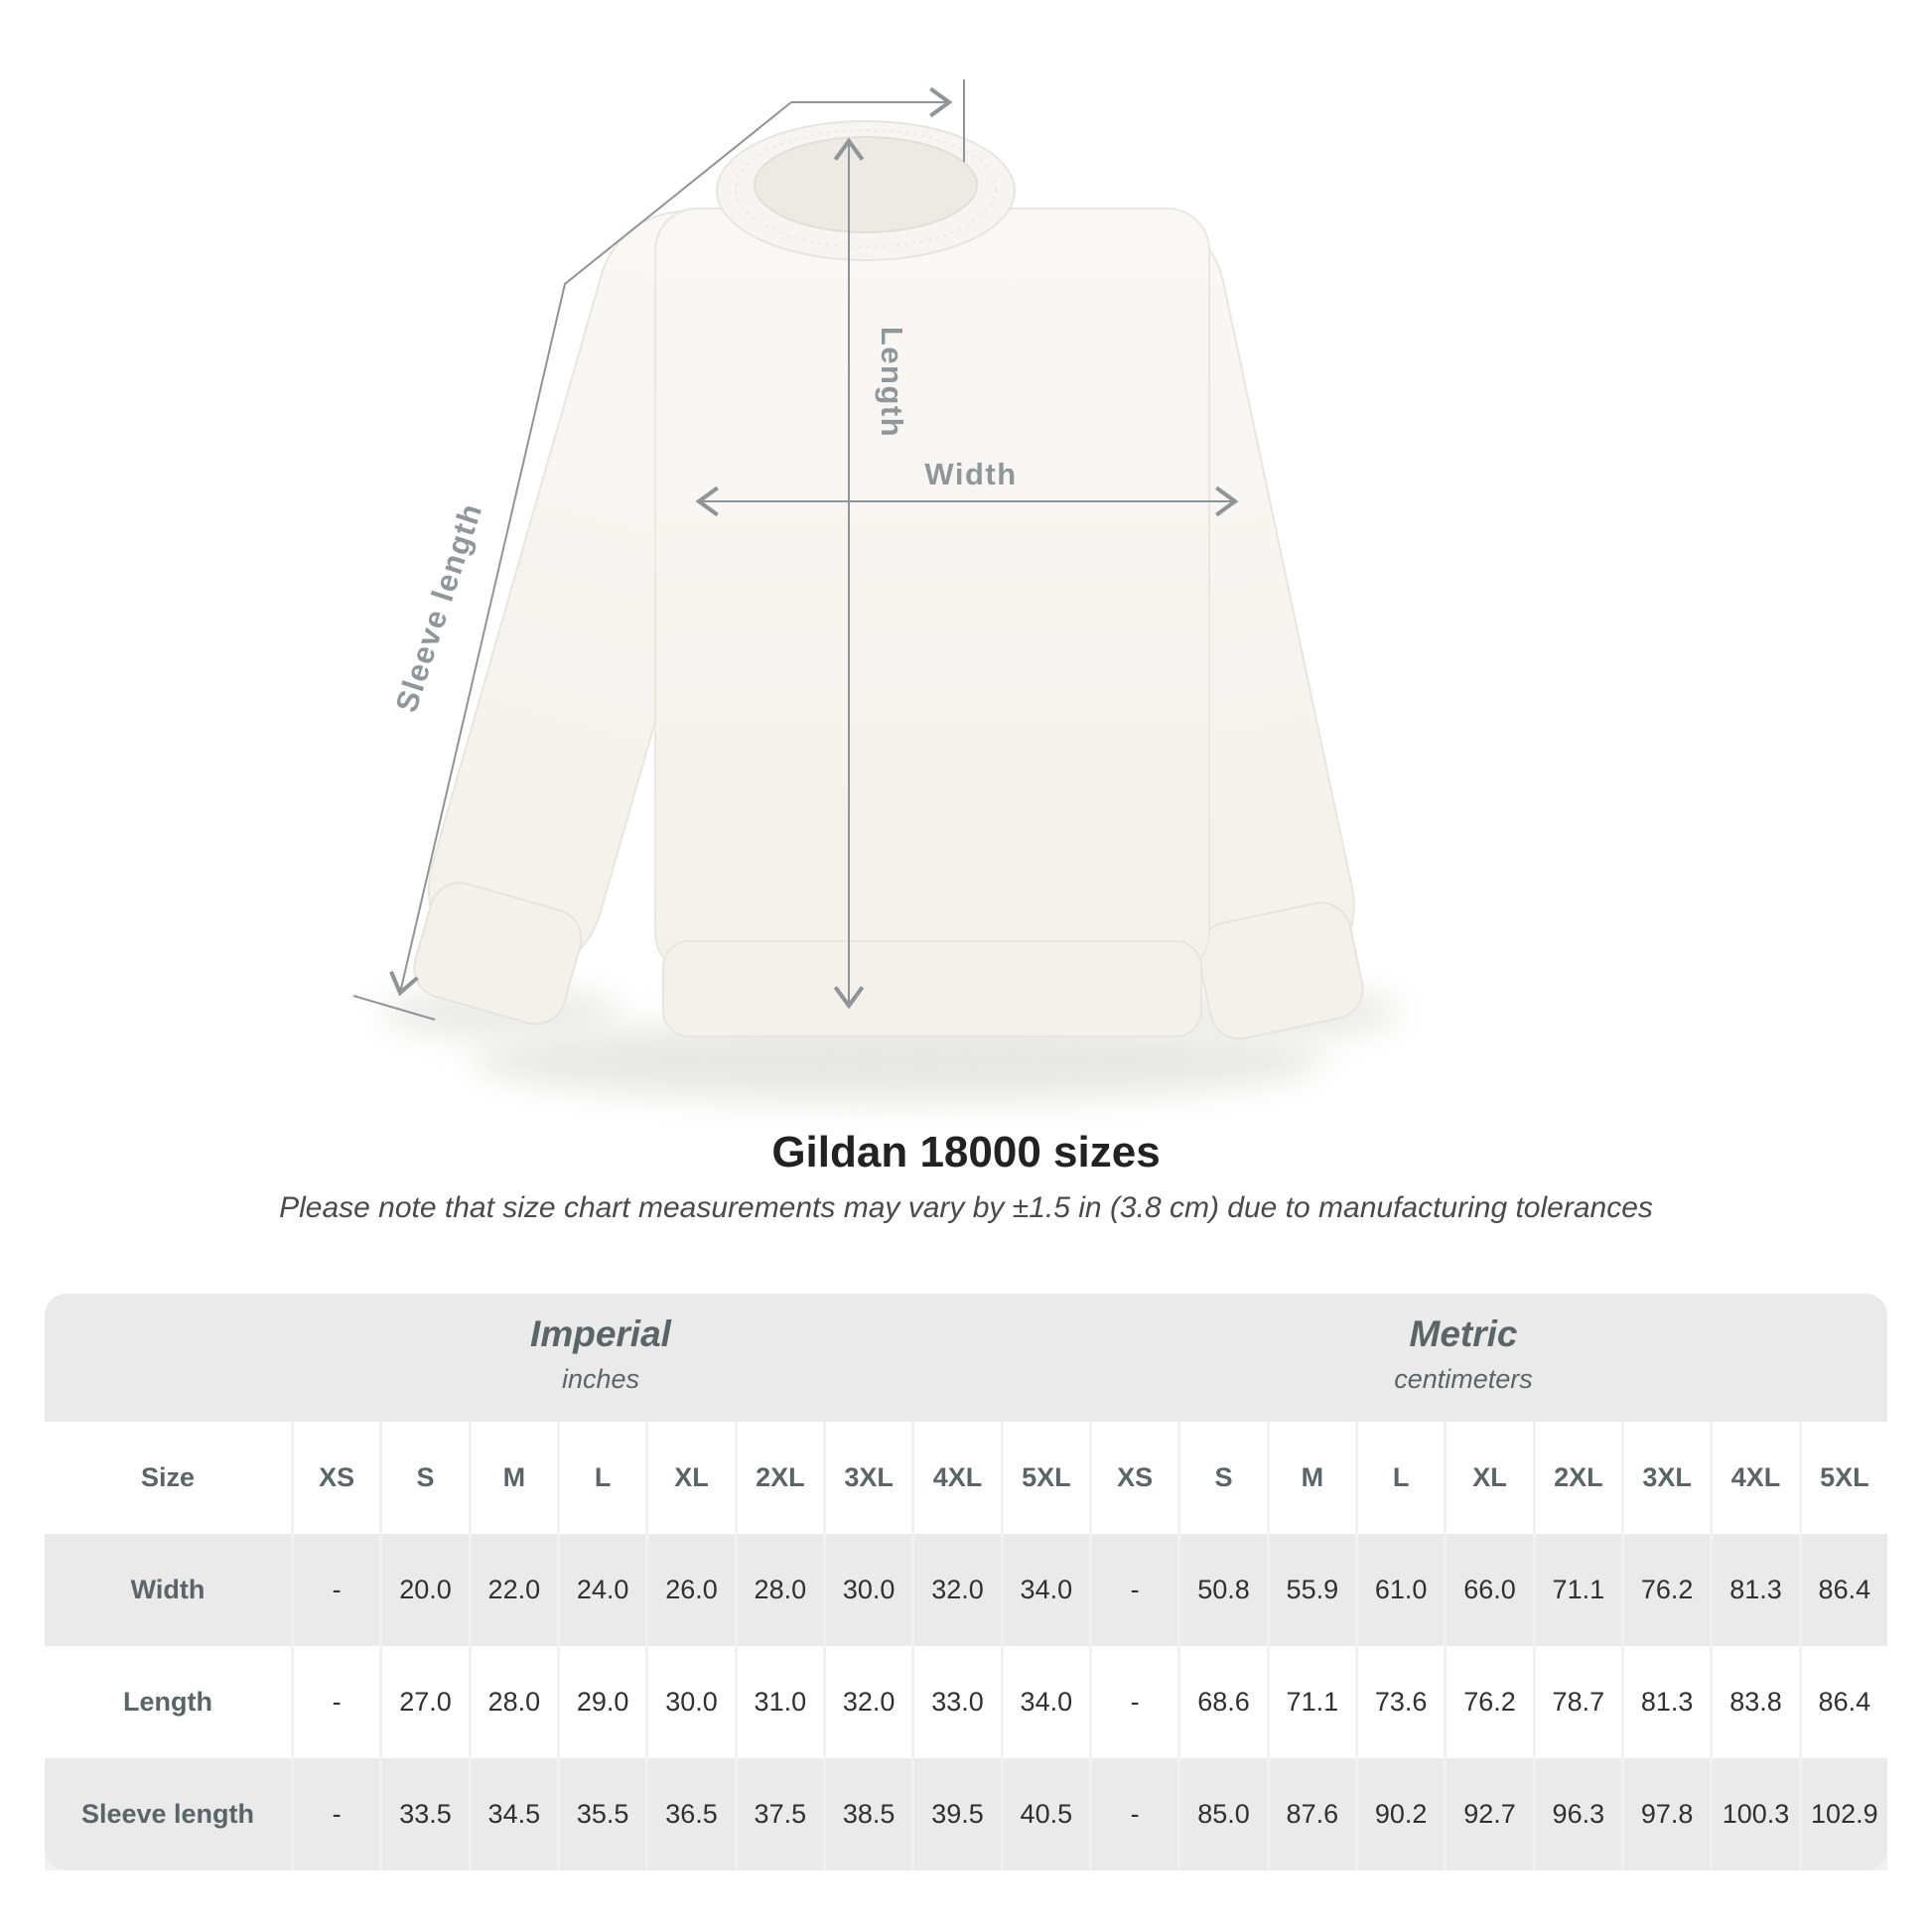 This screenshot has width=1932, height=1932. What do you see at coordinates (1756, 1814) in the screenshot?
I see `value-cell: 100.3` at bounding box center [1756, 1814].